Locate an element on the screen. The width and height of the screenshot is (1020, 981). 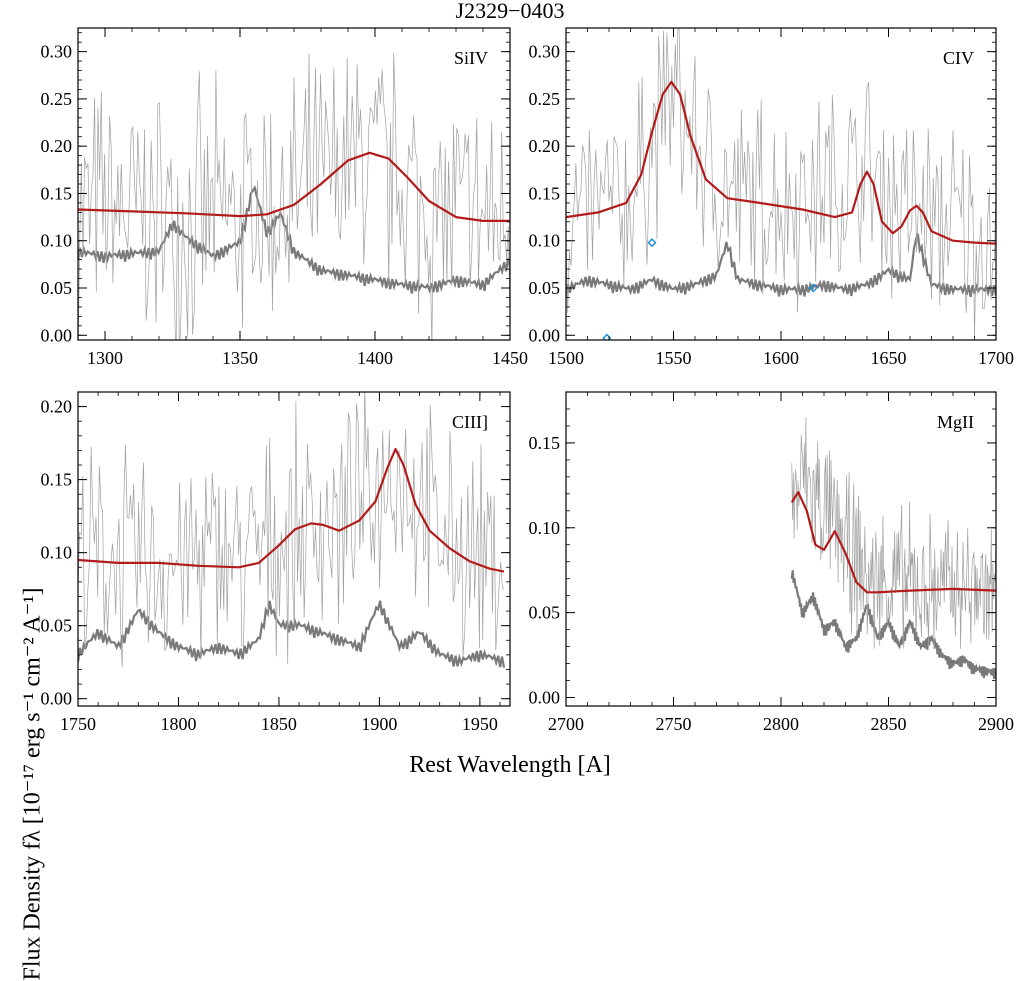
x-tick-label: 1850 is located at coordinates (279, 724).